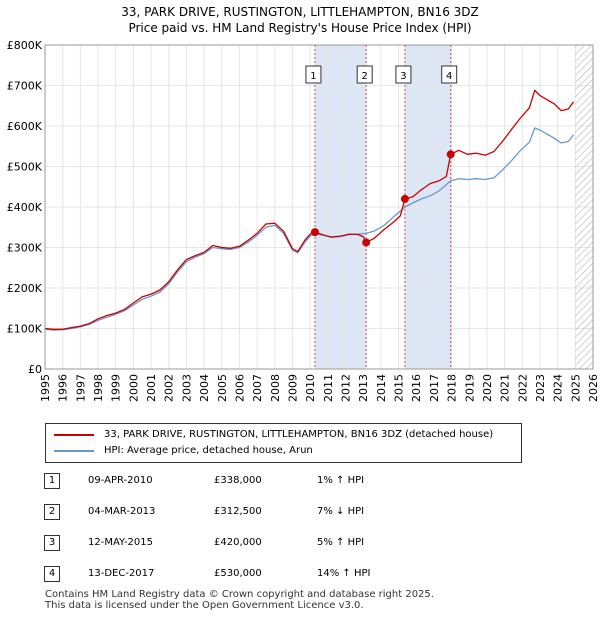 This screenshot has height=620, width=600. What do you see at coordinates (80, 388) in the screenshot?
I see `x-tick-label: 1997` at bounding box center [80, 388].